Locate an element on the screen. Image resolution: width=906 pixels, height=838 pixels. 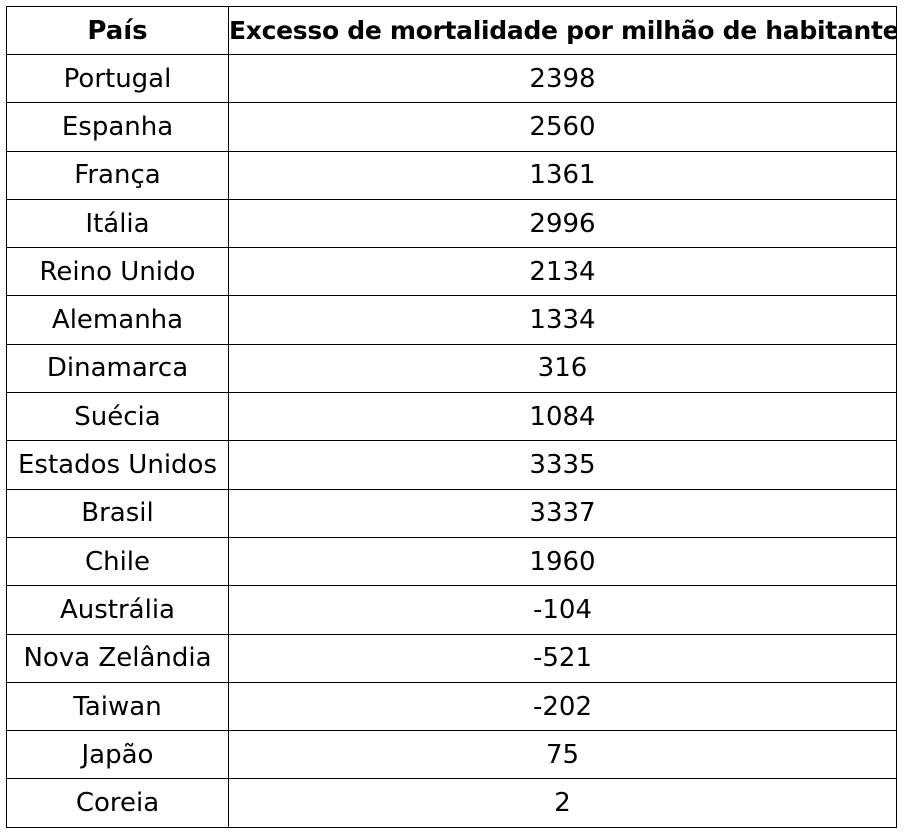
table-row: Suécia 1084 is located at coordinates (451, 417).